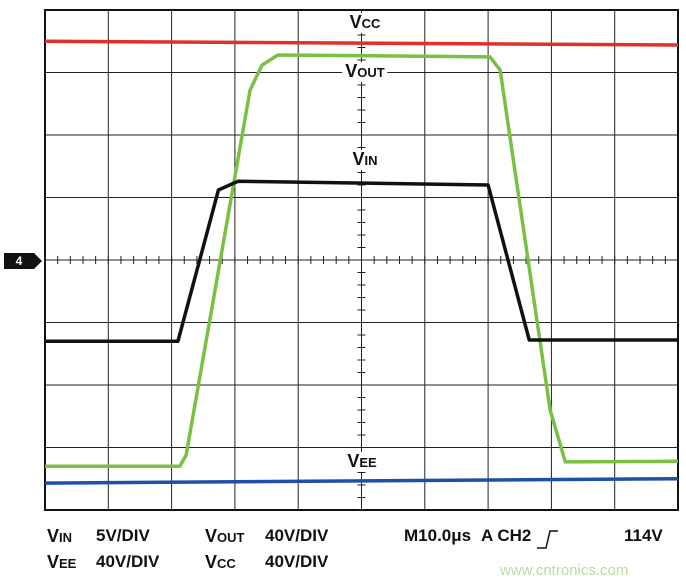 The height and width of the screenshot is (586, 686). What do you see at coordinates (643, 535) in the screenshot?
I see `trigger-level: 114V` at bounding box center [643, 535].